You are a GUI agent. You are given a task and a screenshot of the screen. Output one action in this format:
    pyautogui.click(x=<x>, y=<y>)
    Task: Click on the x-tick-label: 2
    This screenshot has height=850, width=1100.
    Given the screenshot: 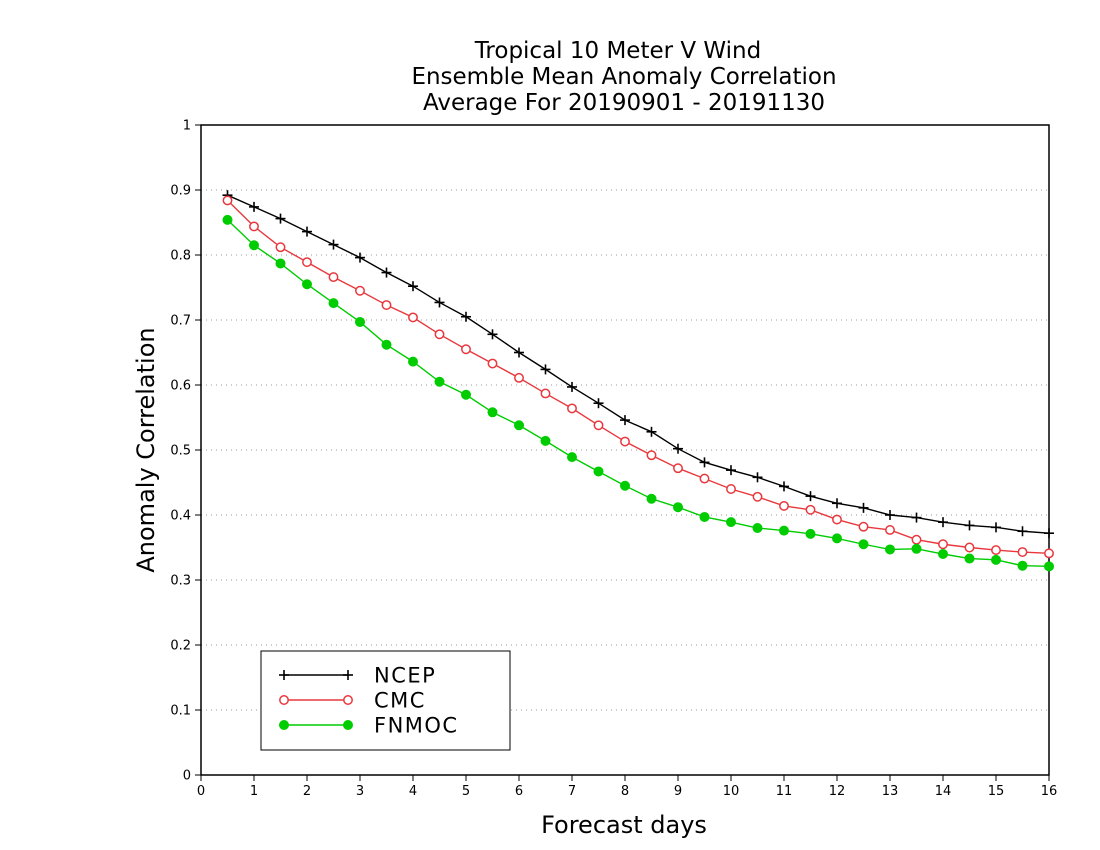 What is the action you would take?
    pyautogui.click(x=307, y=791)
    